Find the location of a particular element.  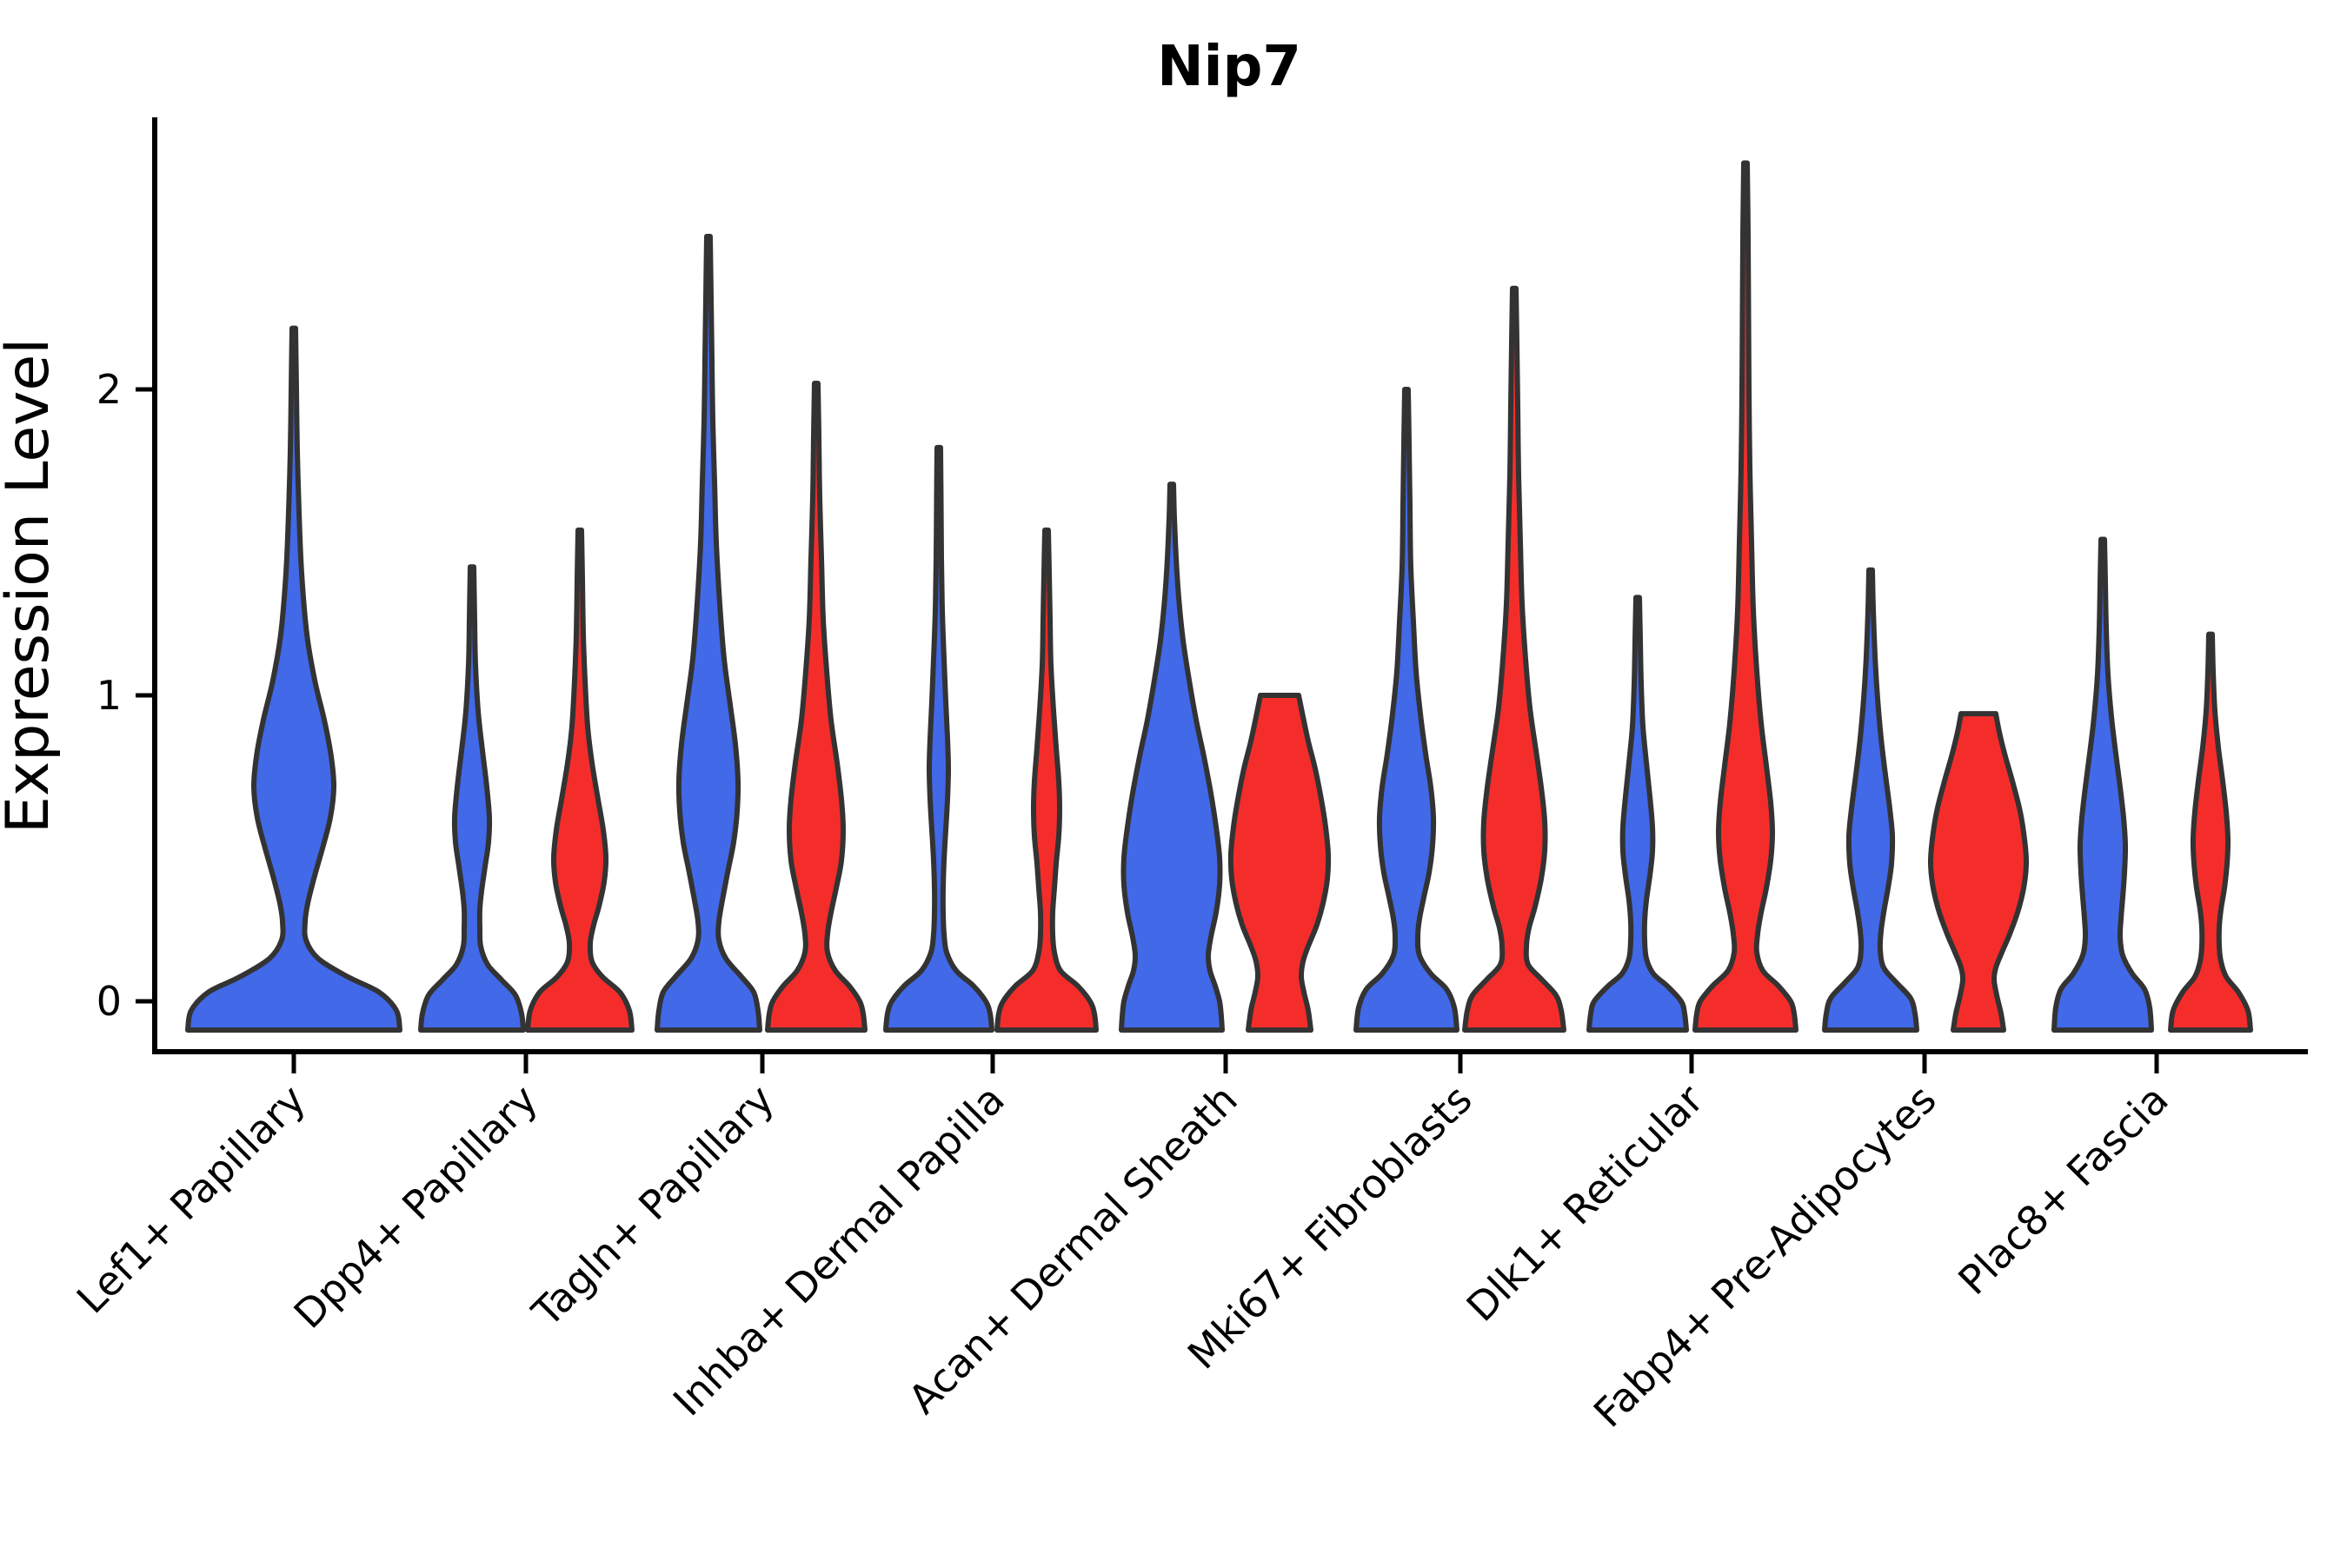

violin-mki67-fibroblasts-blue is located at coordinates (1406, 710).